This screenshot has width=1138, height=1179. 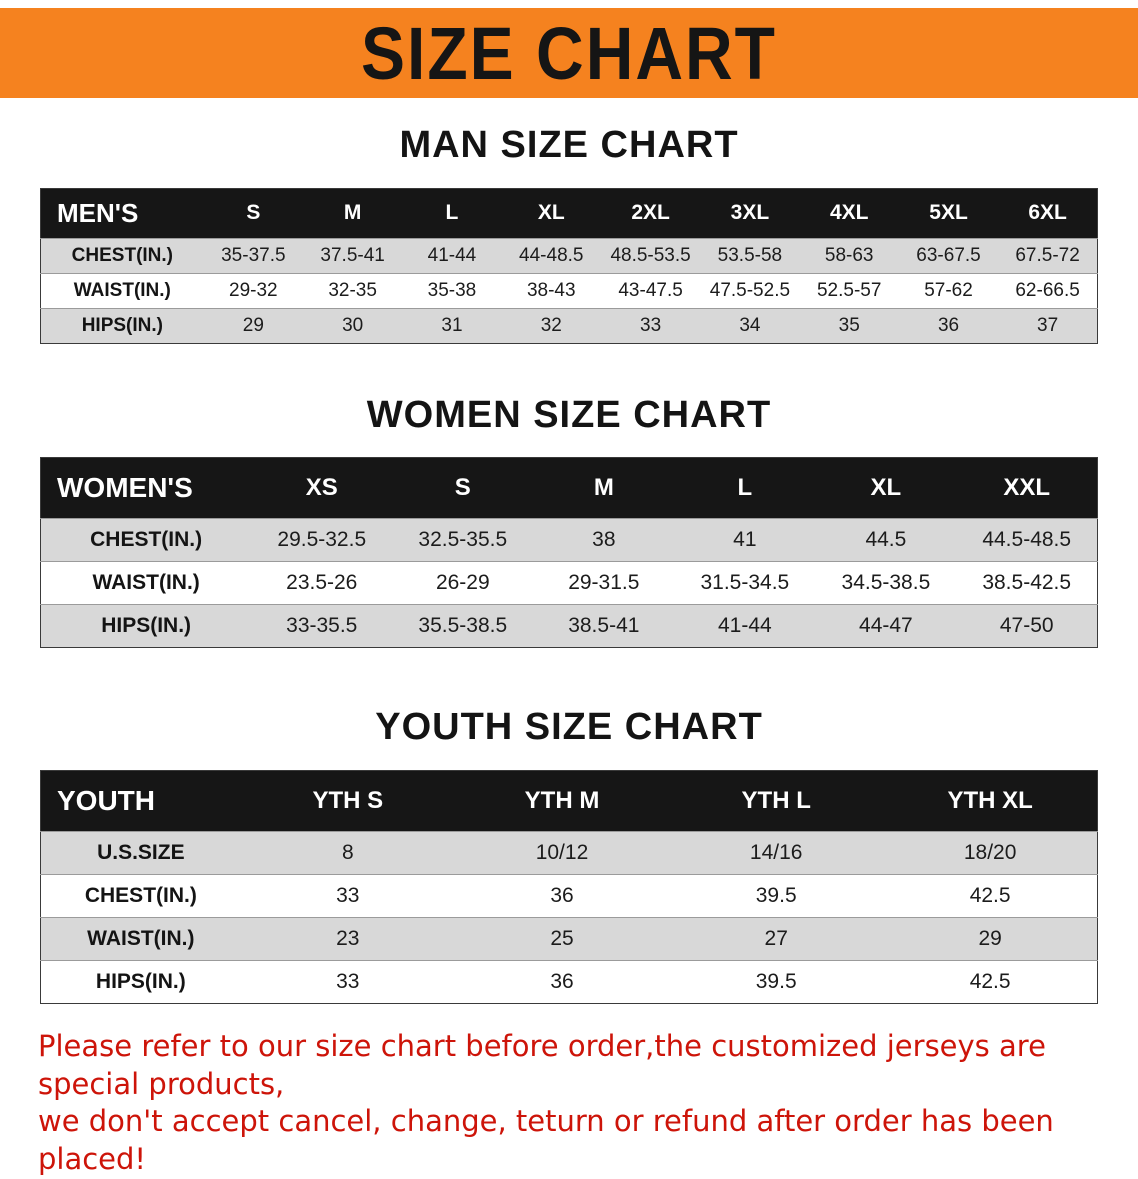 What do you see at coordinates (1027, 583) in the screenshot?
I see `women-value-1-5: 38.5-42.5` at bounding box center [1027, 583].